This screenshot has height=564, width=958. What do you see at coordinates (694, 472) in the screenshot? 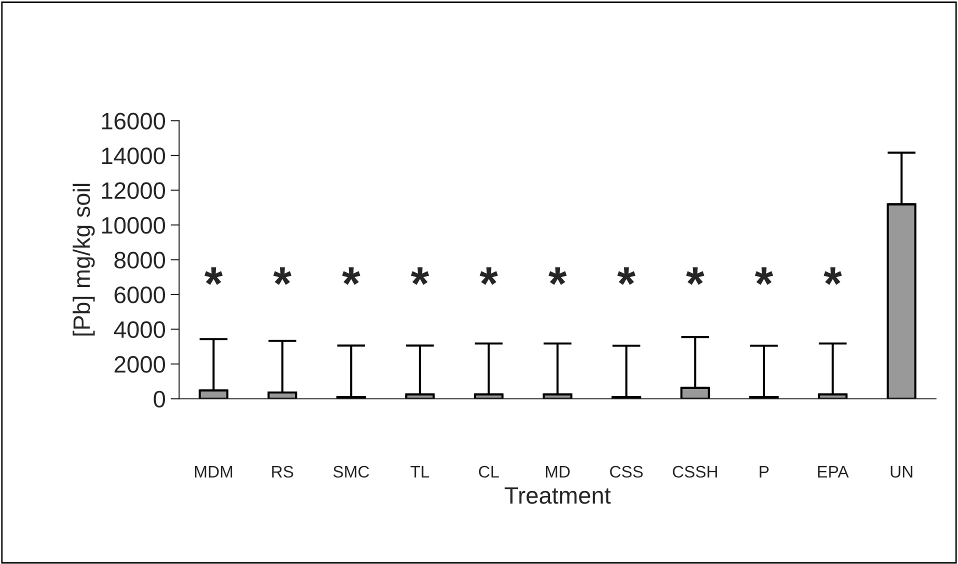
I see `x-tick-label: CSSH` at bounding box center [694, 472].